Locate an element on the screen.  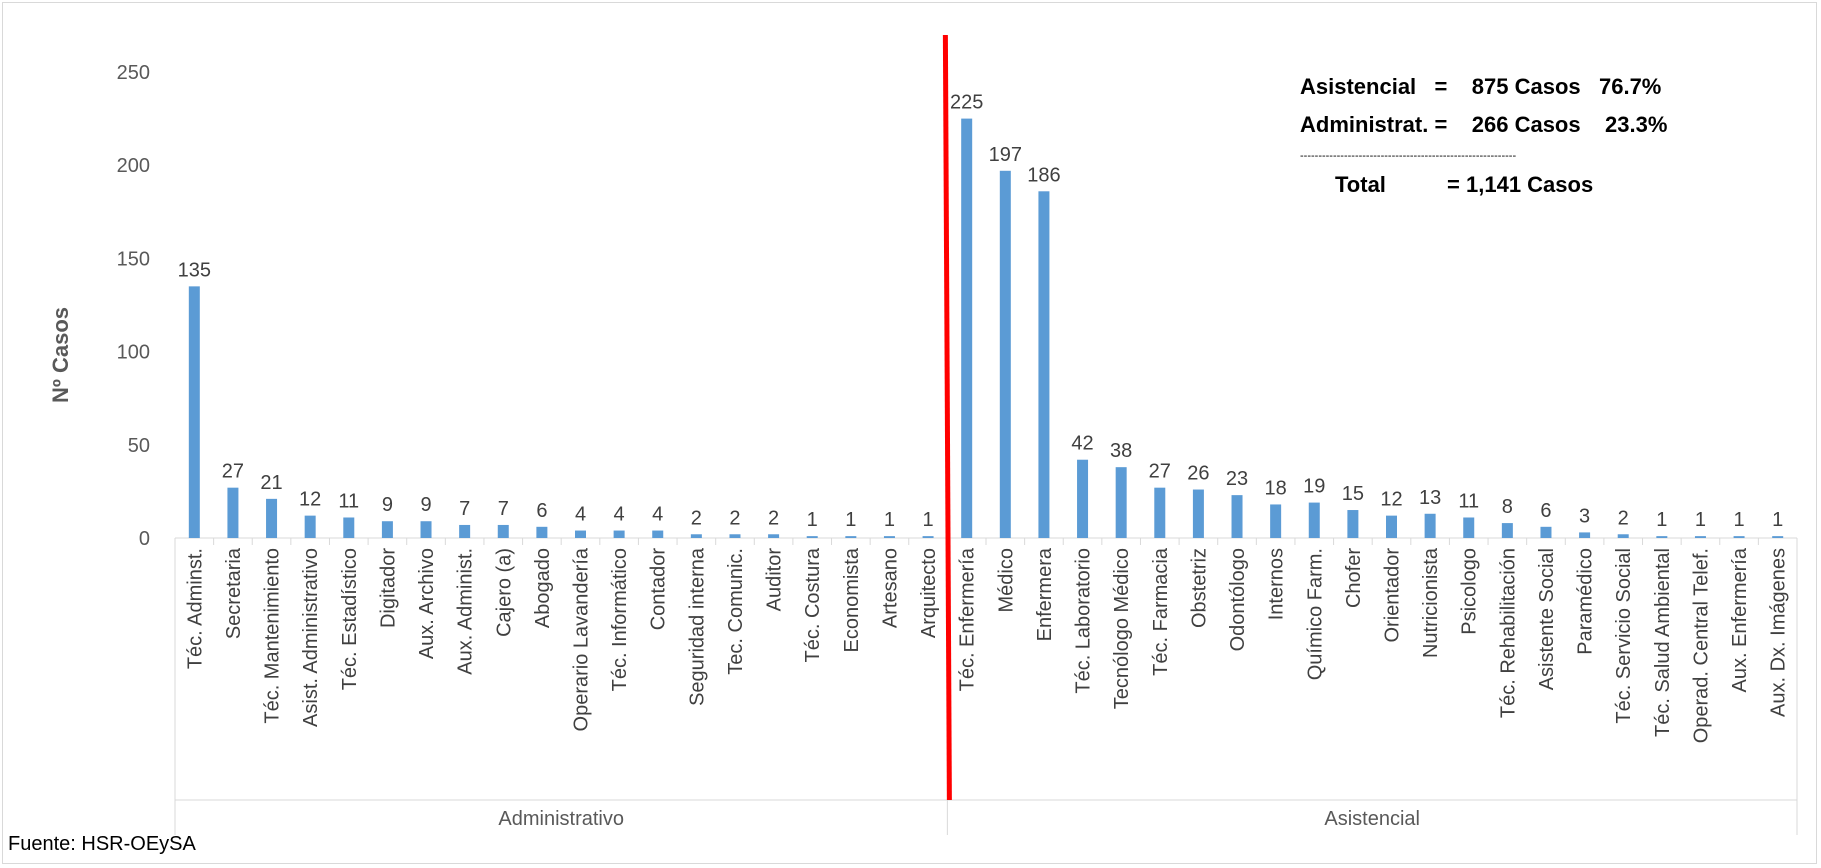
data-label: 21 is located at coordinates (271, 483).